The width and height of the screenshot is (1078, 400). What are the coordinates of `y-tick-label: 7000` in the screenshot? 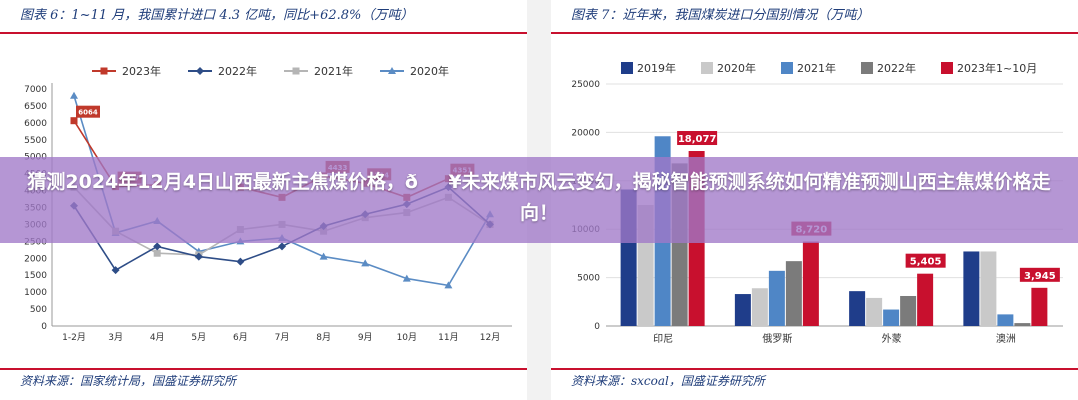 It's located at (35, 90).